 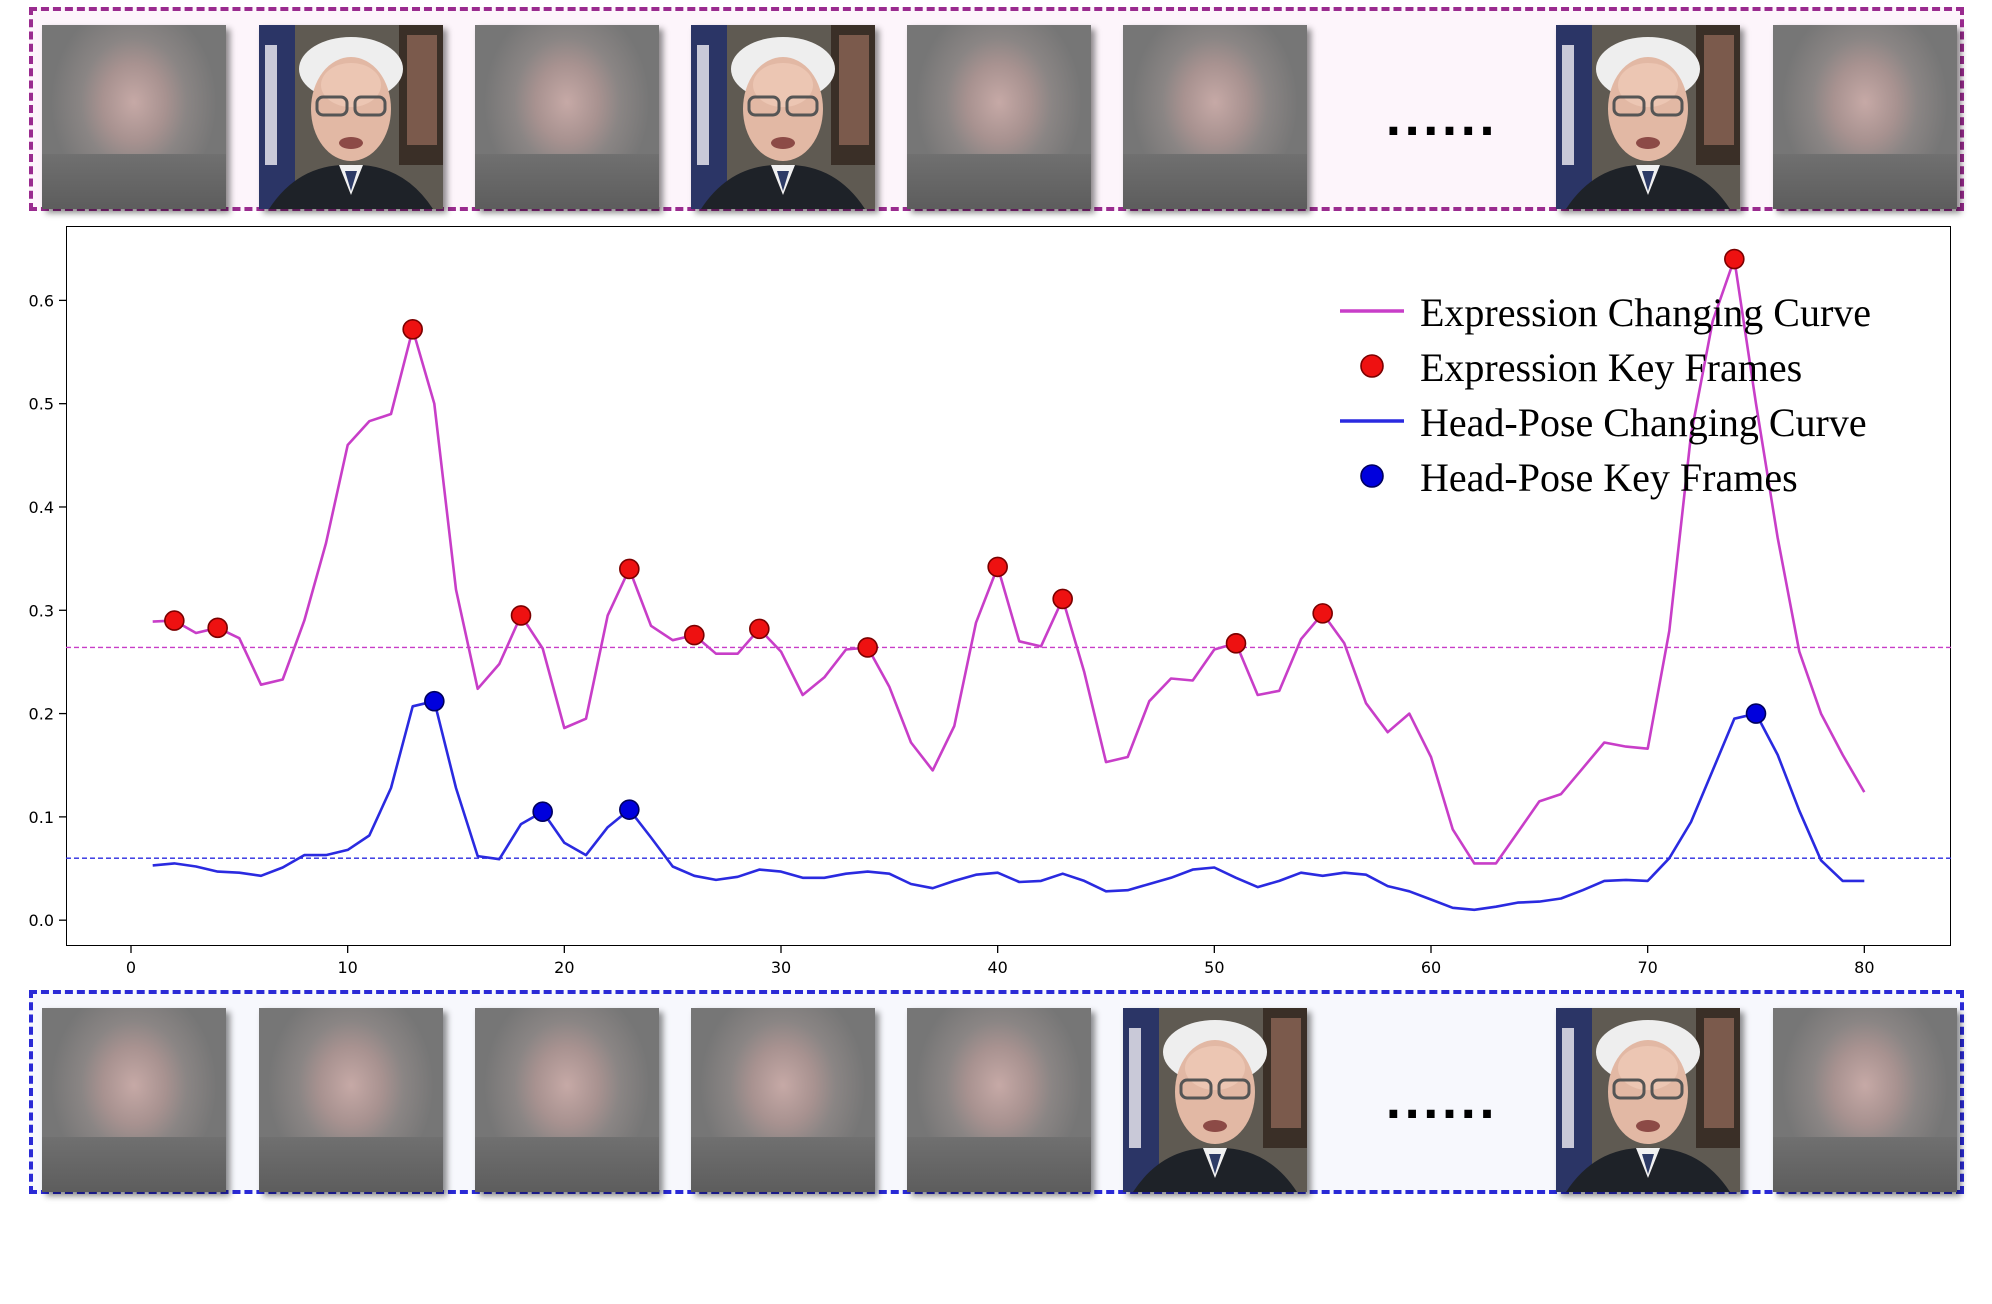 I want to click on y-tick-label: 0.4, so click(x=41, y=507).